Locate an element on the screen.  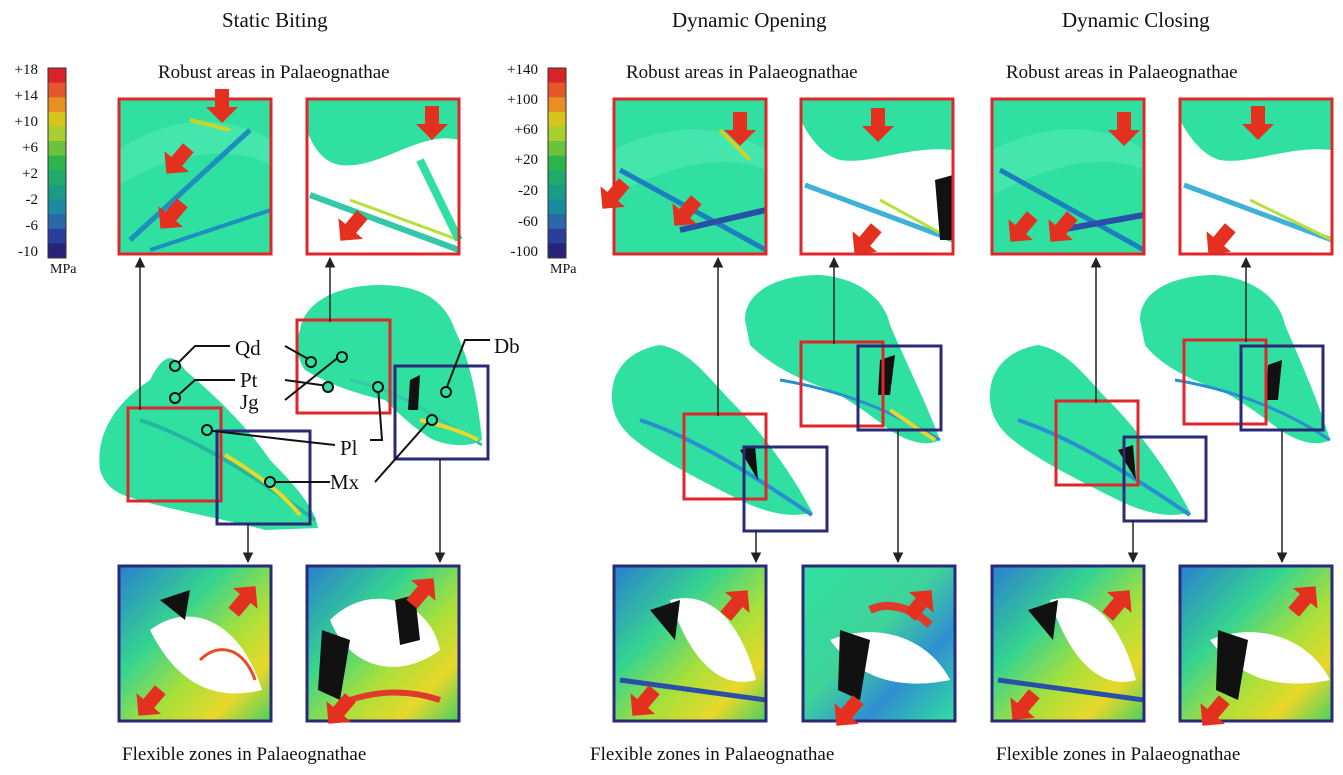
panel-title-dynamic-opening: Dynamic Opening is located at coordinates (749, 20).